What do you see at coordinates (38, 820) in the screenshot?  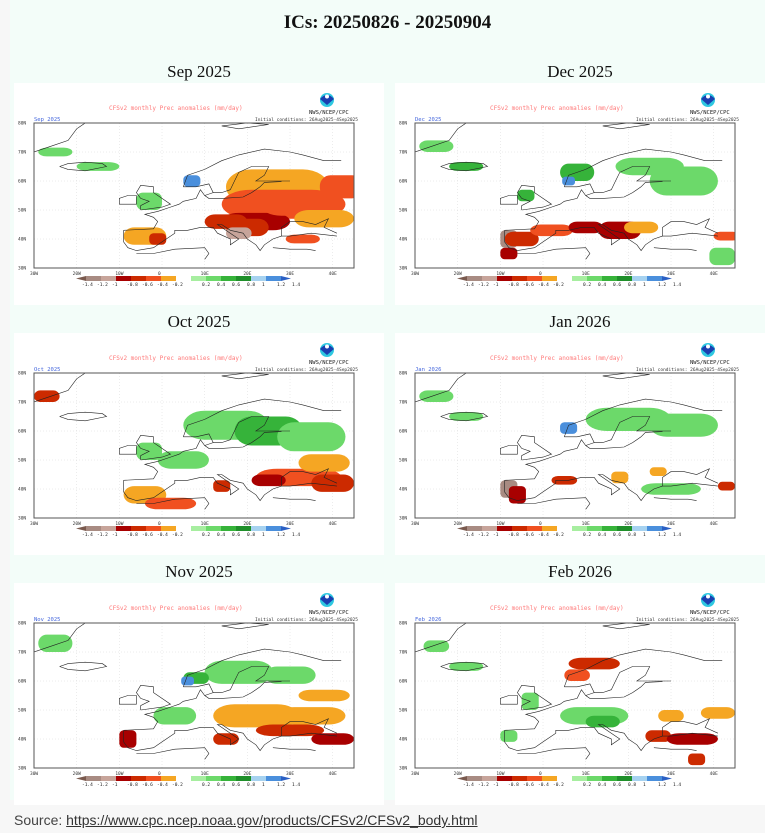 I see `source-label: Source:` at bounding box center [38, 820].